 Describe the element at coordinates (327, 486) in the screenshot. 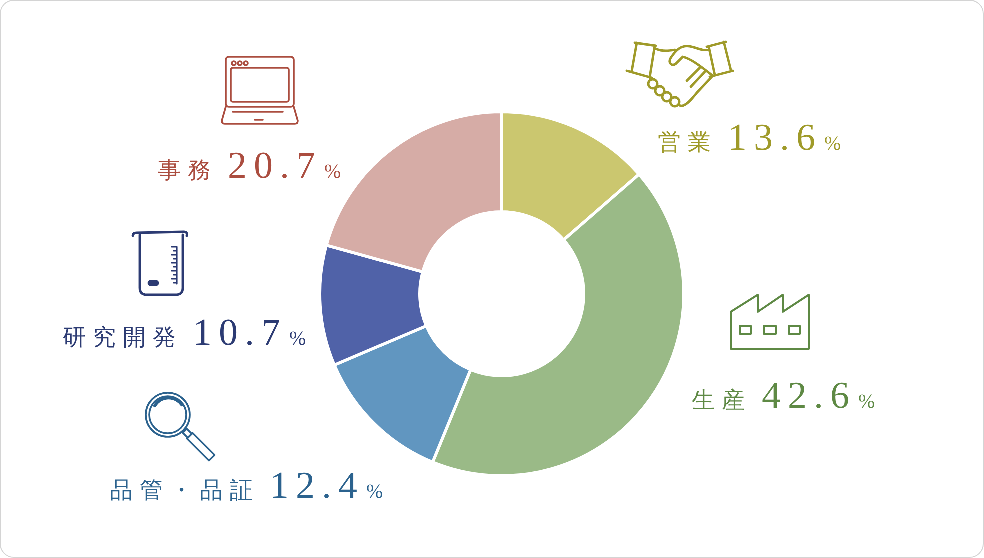

I see `data-label: 12.4%` at that location.